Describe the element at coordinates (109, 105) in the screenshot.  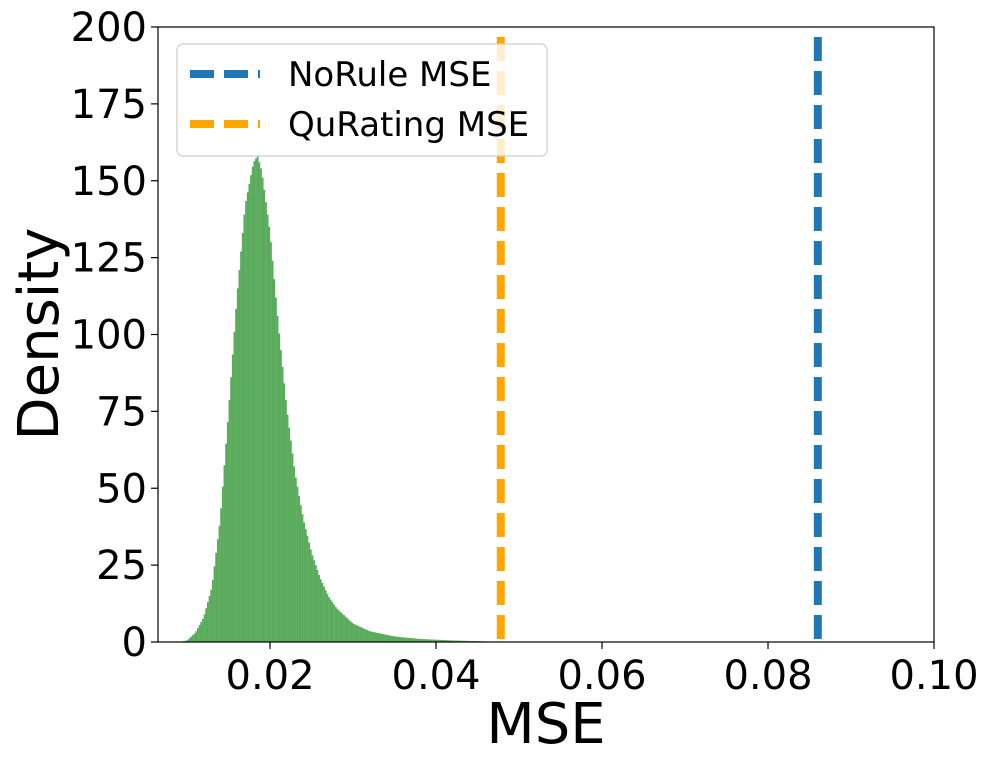
I see `y-tick-label: 175` at that location.